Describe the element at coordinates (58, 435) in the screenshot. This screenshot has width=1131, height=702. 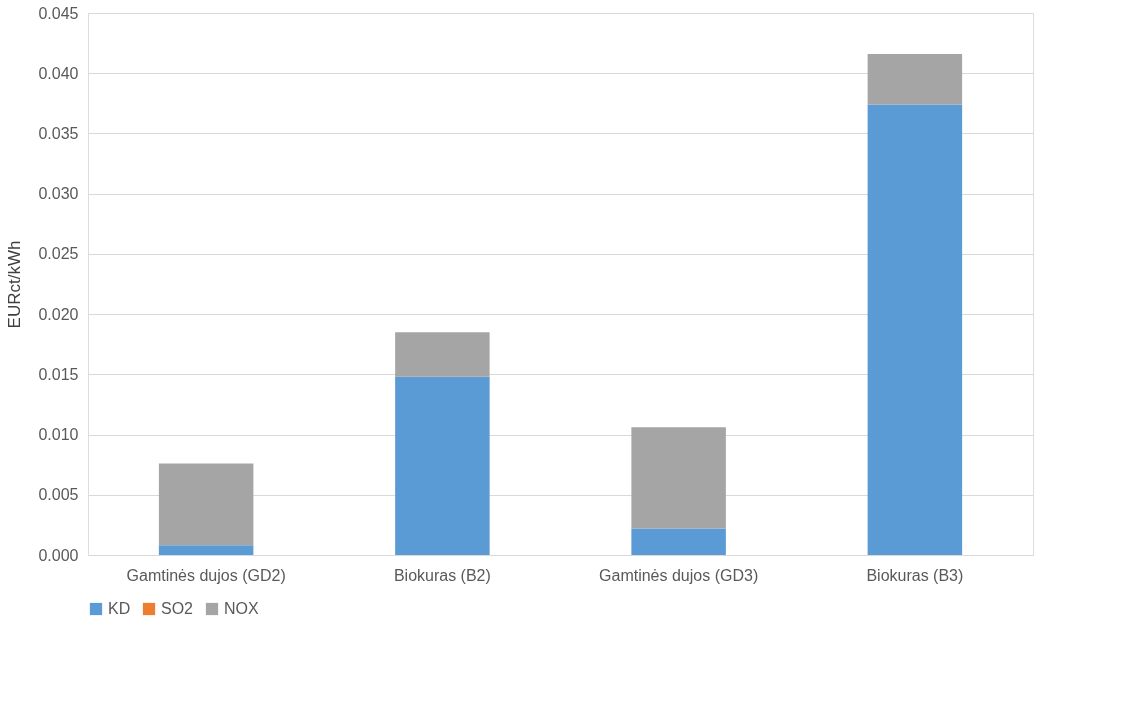
I see `y-tick-label: 0.010` at that location.